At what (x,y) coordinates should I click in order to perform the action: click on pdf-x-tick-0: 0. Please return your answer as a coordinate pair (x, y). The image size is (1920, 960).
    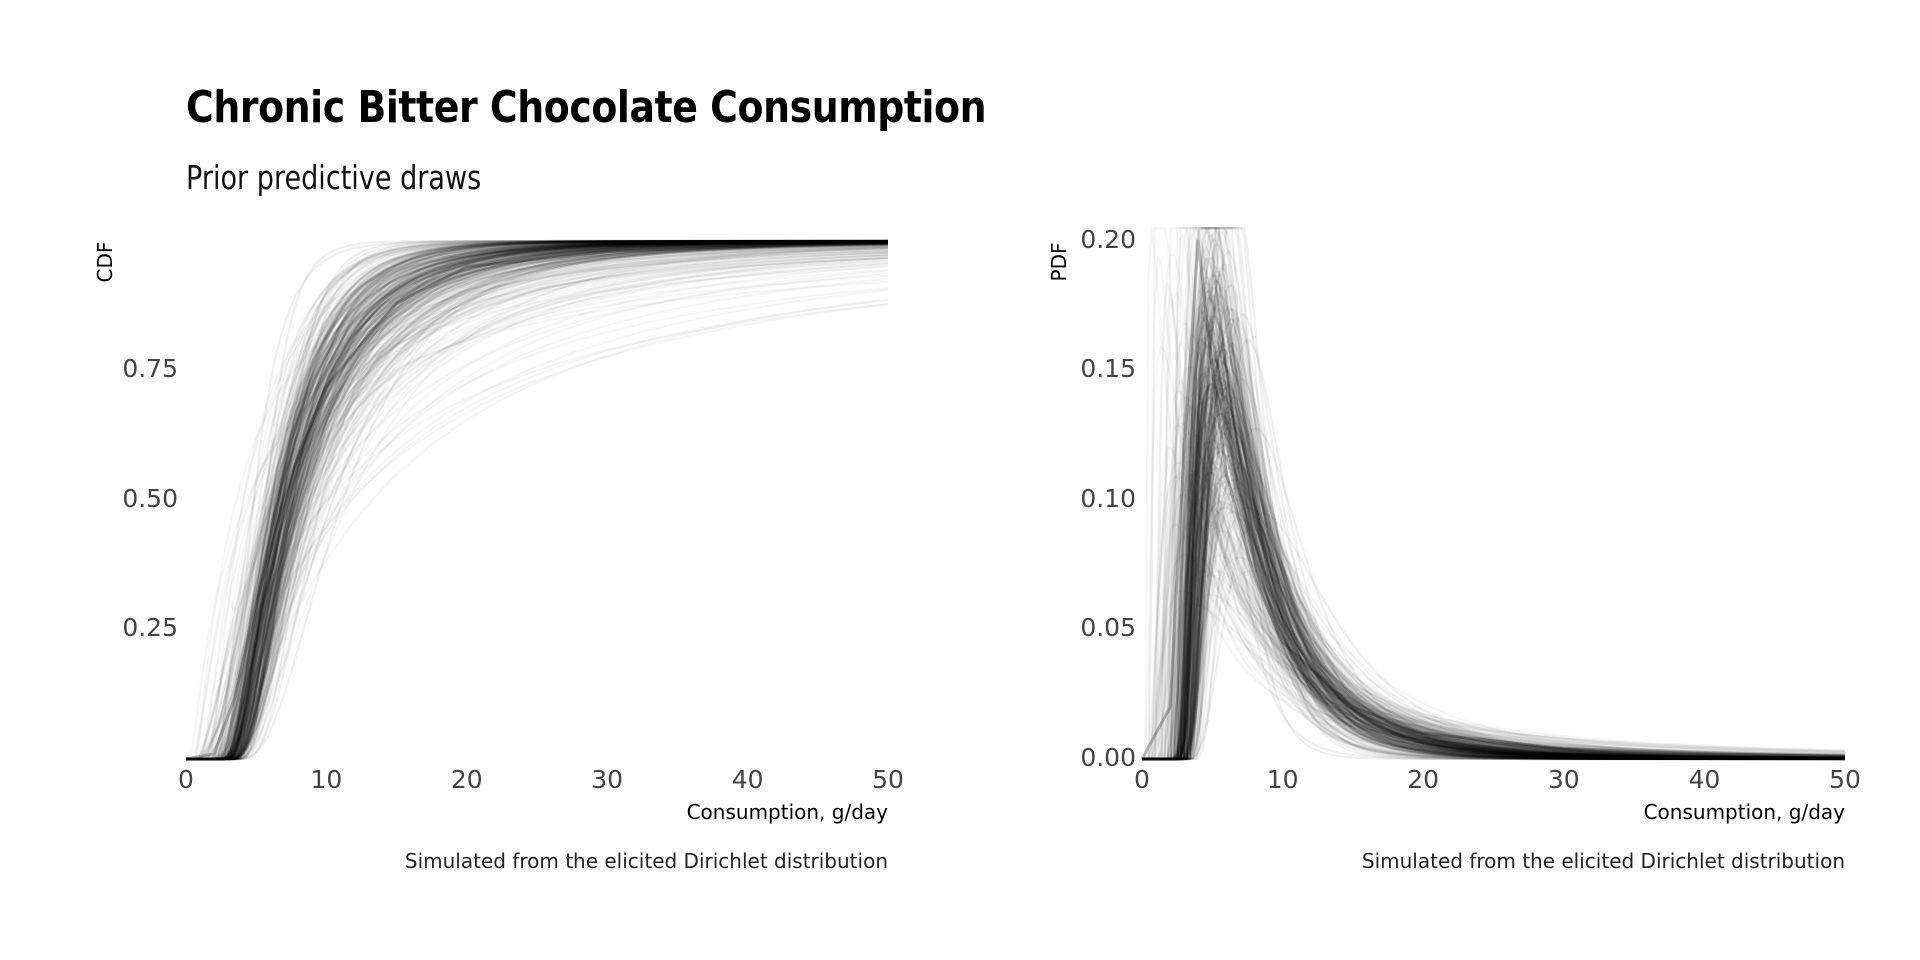
    Looking at the image, I should click on (1142, 779).